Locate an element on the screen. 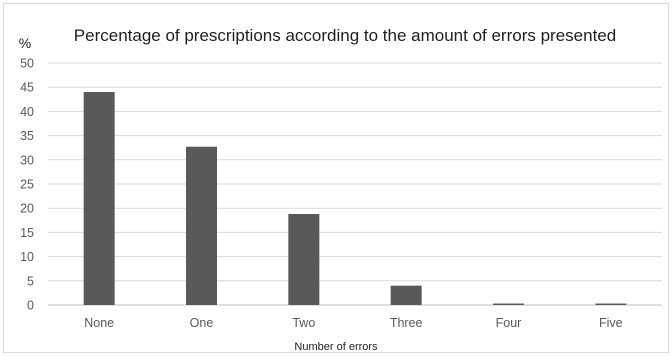 Image resolution: width=672 pixels, height=356 pixels. y-axis-label: % is located at coordinates (25, 43).